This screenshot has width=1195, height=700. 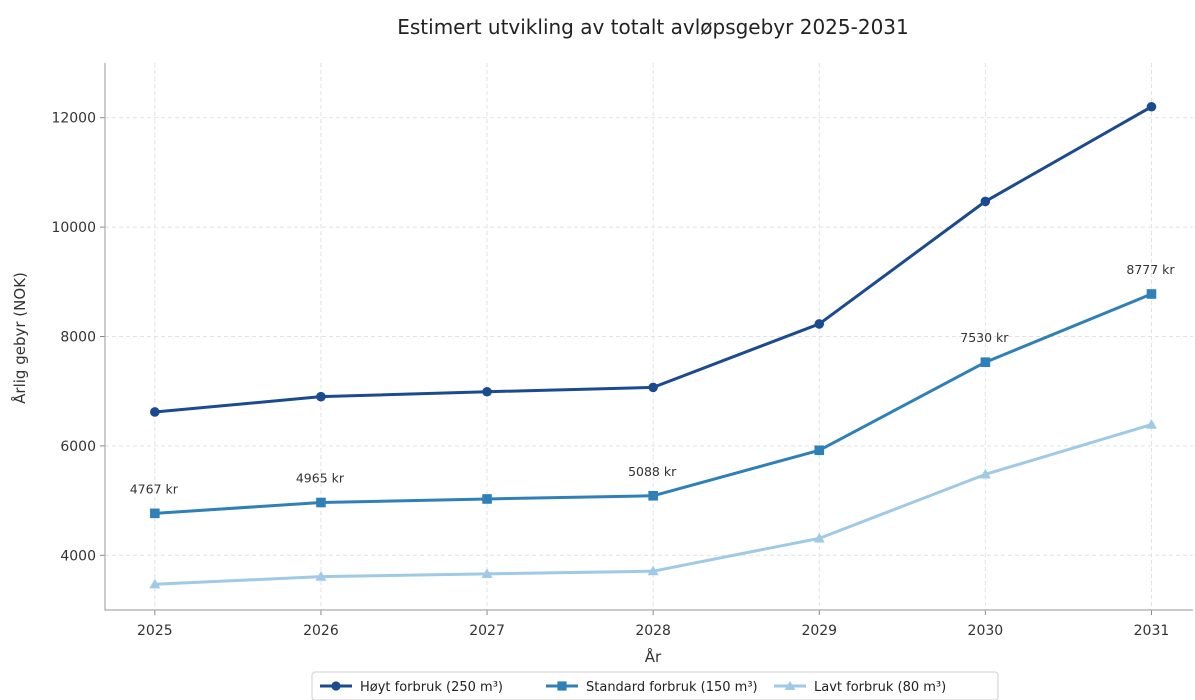 I want to click on x-tick-label: 2026, so click(x=321, y=631).